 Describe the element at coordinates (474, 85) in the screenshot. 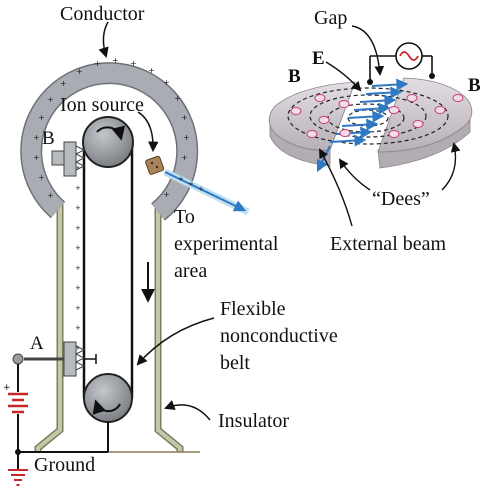

I see `b-field-label-right: B` at that location.